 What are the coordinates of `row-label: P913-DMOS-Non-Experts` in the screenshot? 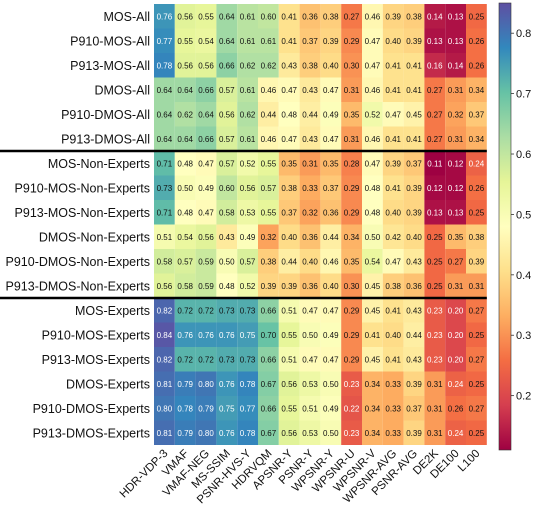 It's located at (78, 286).